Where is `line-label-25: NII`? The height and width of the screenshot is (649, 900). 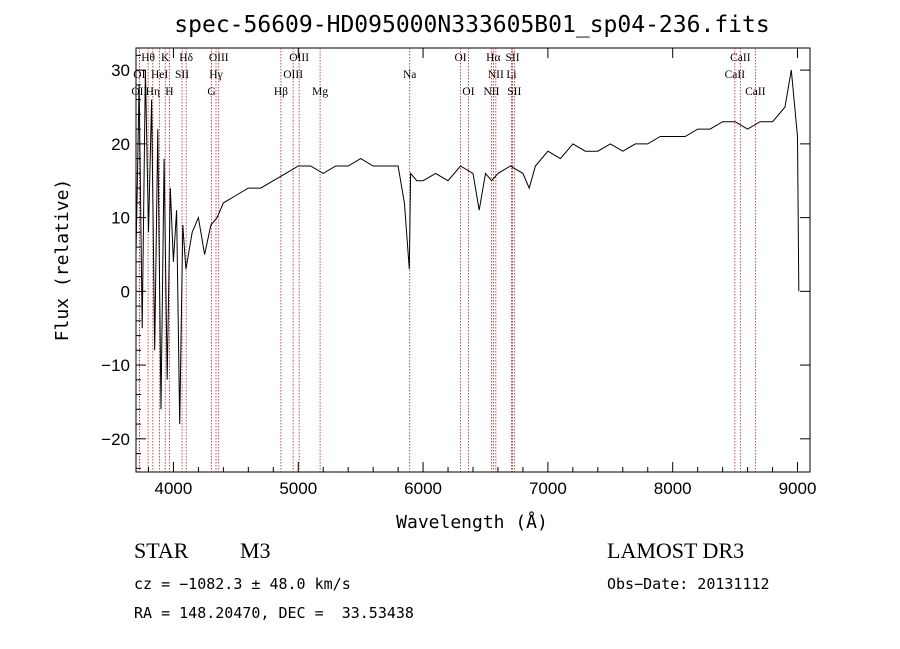 line-label-25: NII is located at coordinates (491, 92).